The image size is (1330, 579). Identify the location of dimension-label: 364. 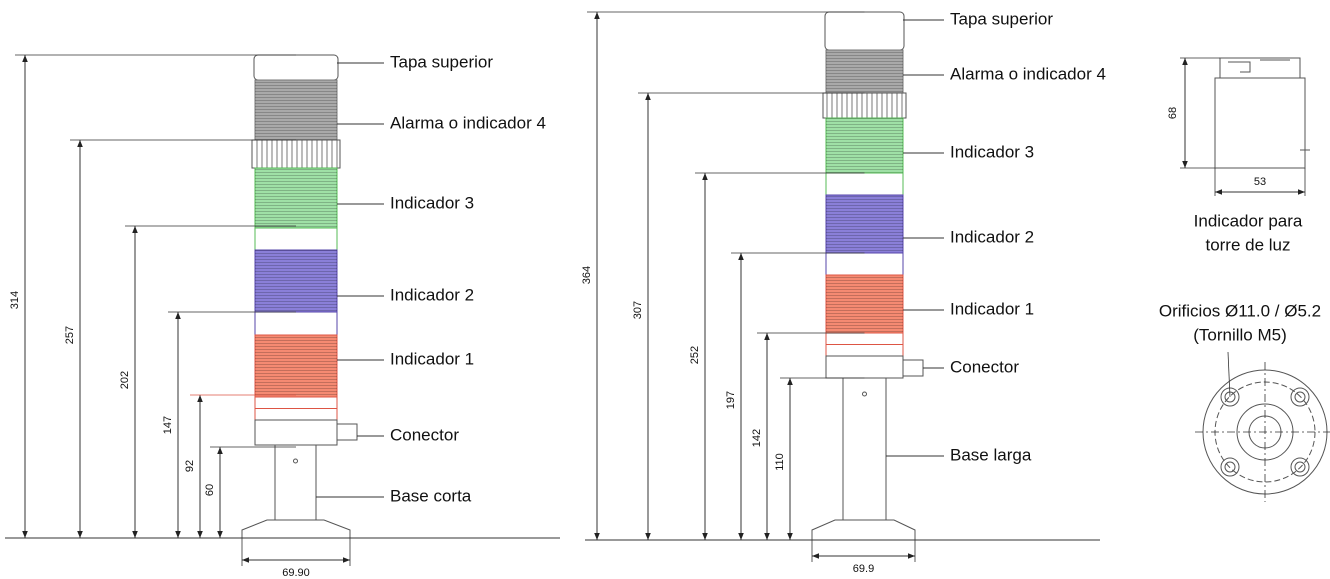
(587, 275).